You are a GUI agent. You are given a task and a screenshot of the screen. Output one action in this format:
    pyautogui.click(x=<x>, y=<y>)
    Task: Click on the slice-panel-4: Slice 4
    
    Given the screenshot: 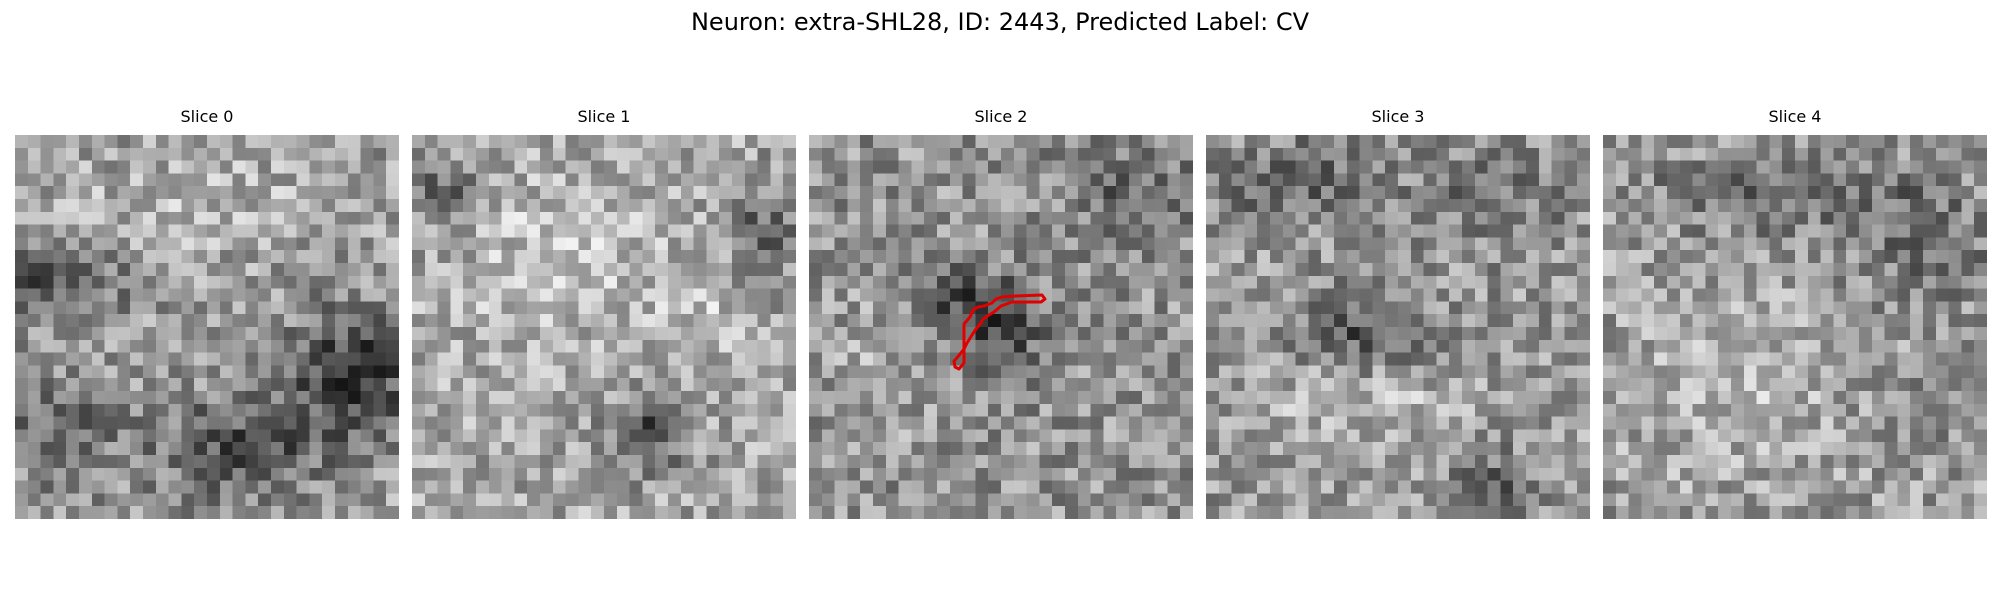 What is the action you would take?
    pyautogui.click(x=1795, y=313)
    